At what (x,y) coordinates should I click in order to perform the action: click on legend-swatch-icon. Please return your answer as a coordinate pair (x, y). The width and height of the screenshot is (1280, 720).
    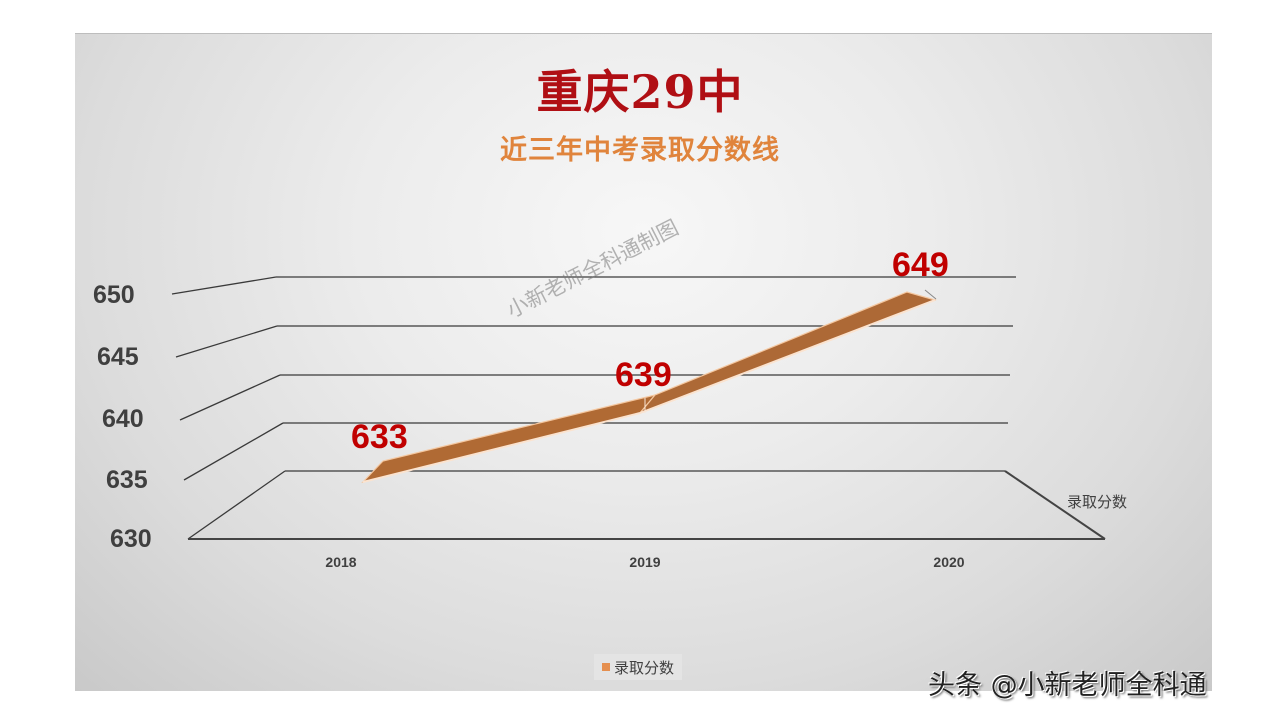
    Looking at the image, I should click on (606, 667).